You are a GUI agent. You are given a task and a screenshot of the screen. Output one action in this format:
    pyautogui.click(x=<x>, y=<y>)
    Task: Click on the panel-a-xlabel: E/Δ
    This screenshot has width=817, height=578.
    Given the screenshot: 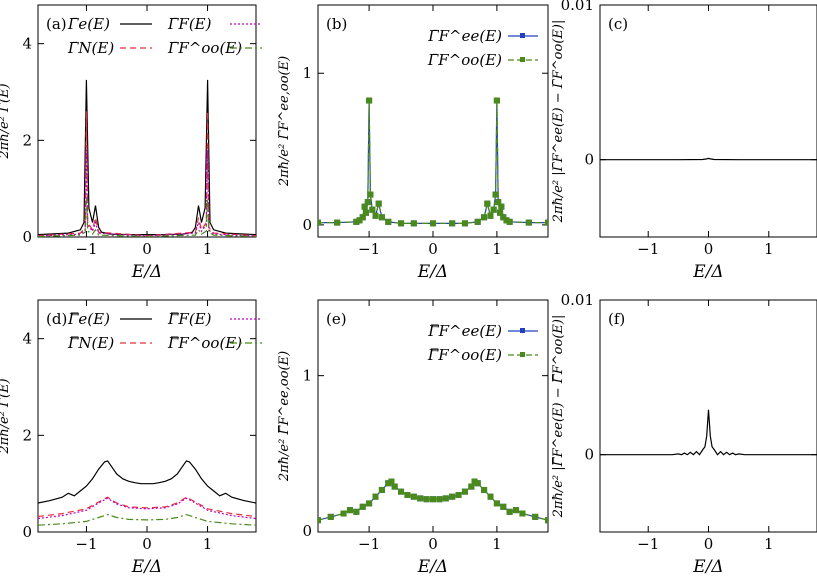 What is the action you would take?
    pyautogui.click(x=146, y=272)
    